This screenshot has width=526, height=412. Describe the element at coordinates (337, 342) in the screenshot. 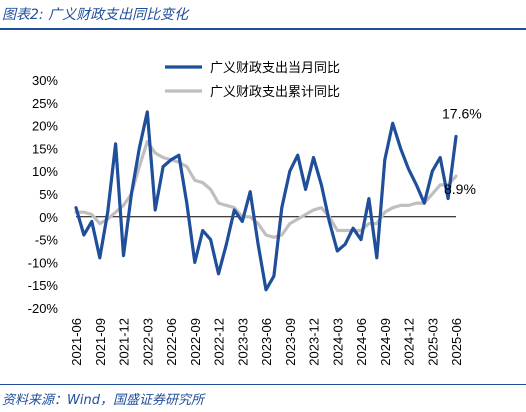

I see `x-tick-label: 2024-03` at that location.